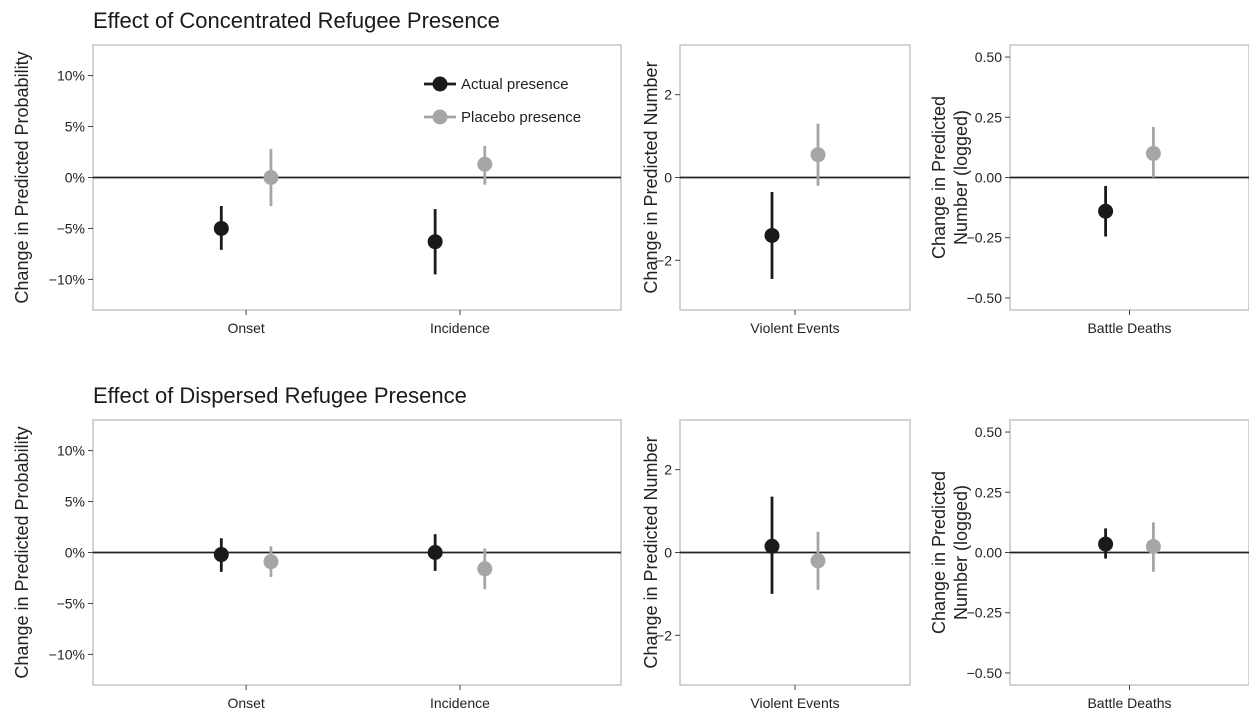  What do you see at coordinates (515, 84) in the screenshot?
I see `legend-label: Actual presence` at bounding box center [515, 84].